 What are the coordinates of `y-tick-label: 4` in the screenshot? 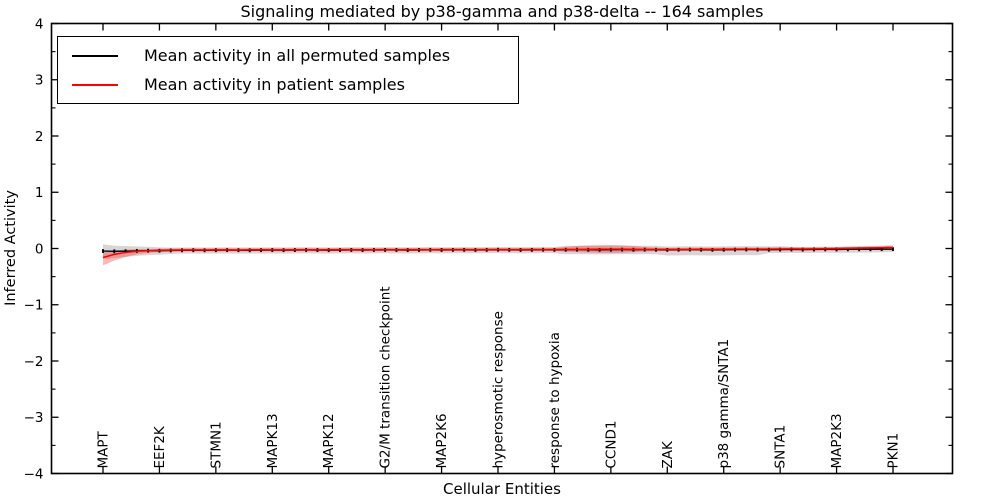 It's located at (39, 24).